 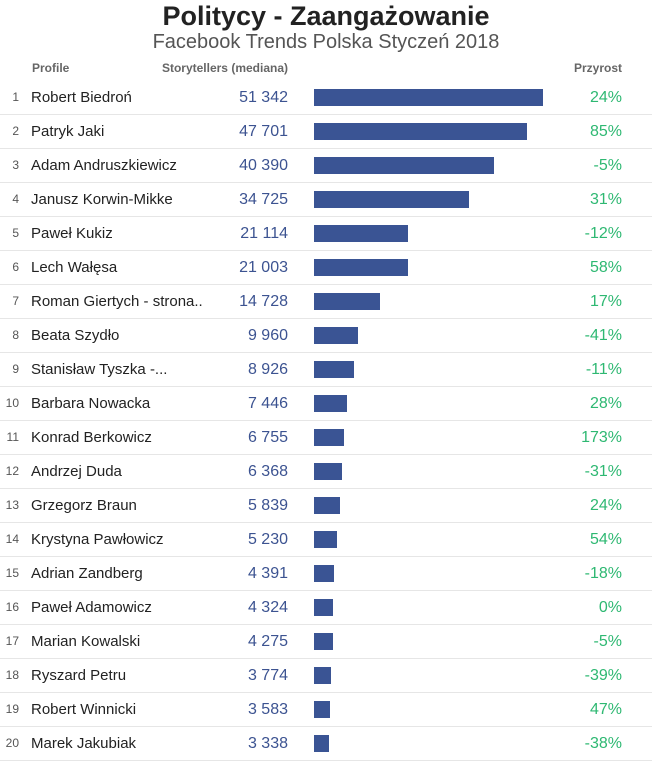 I want to click on storytellers-value: 21 114, so click(x=264, y=233).